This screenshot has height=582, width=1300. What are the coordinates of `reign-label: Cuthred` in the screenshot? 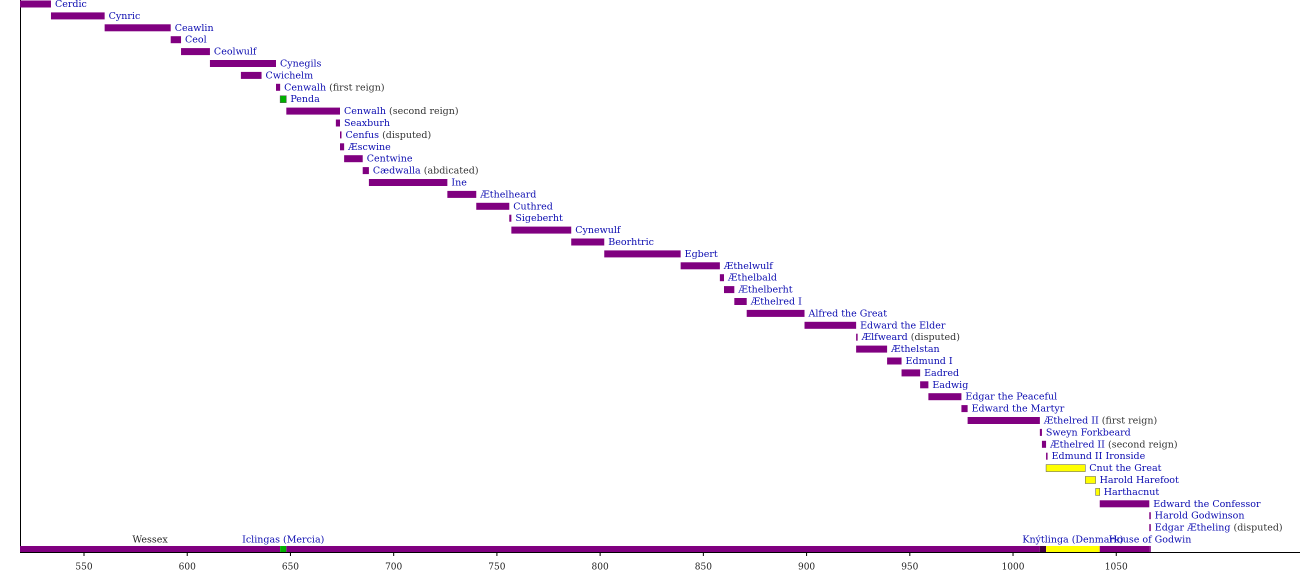 It's located at (533, 206).